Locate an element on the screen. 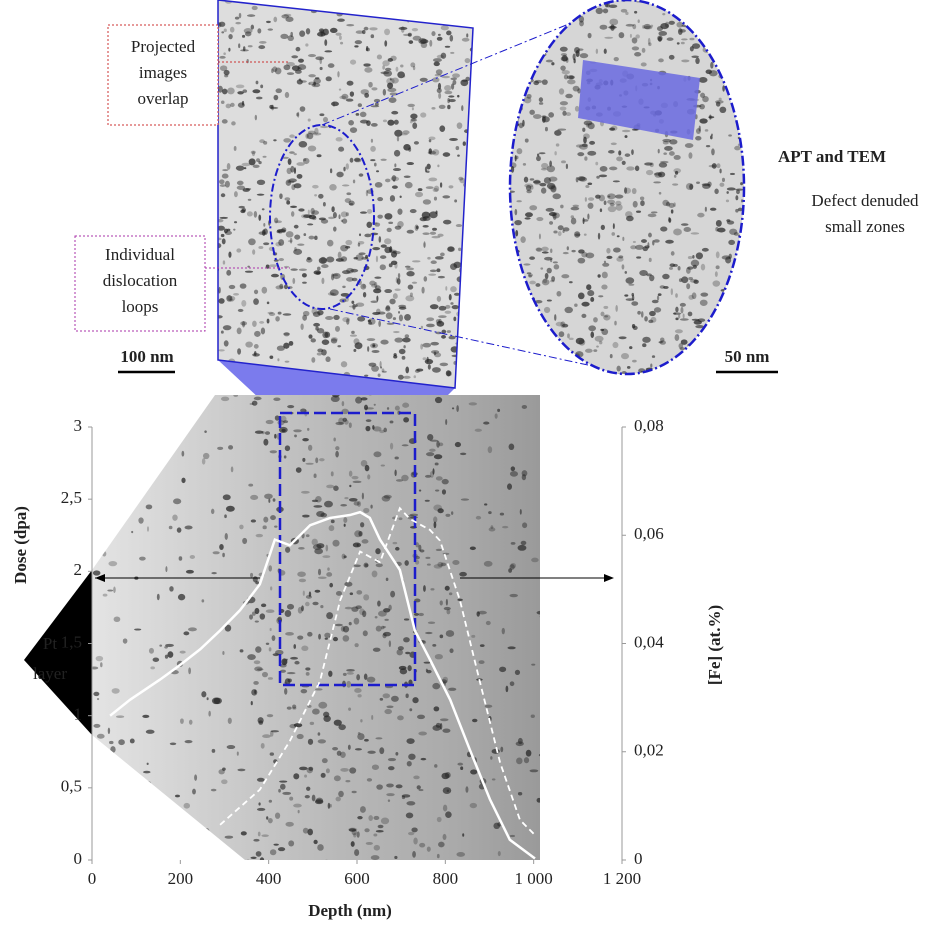 The image size is (943, 934). callout-text: dislocation is located at coordinates (140, 280).